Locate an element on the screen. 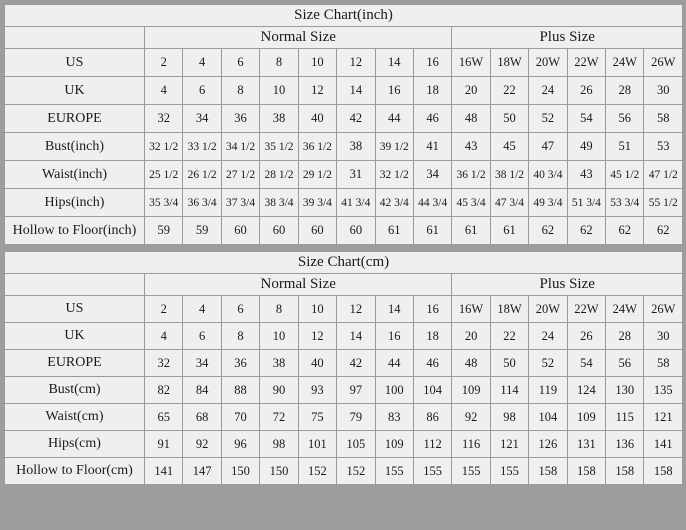 The height and width of the screenshot is (530, 686). row-label: UK is located at coordinates (74, 90).